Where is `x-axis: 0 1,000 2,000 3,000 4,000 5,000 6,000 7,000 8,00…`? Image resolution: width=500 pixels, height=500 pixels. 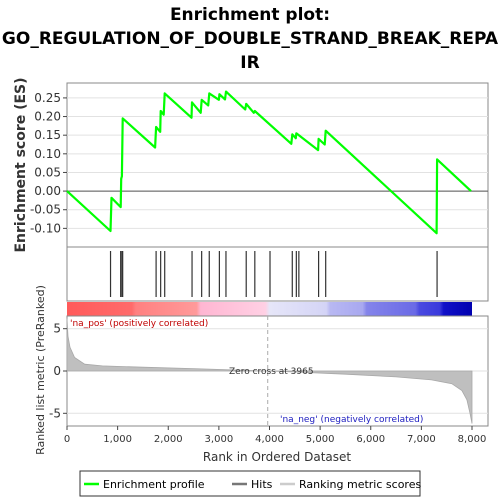 x-axis: 0 1,000 2,000 3,000 4,000 5,000 6,000 7,000 8,00… is located at coordinates (275, 435).